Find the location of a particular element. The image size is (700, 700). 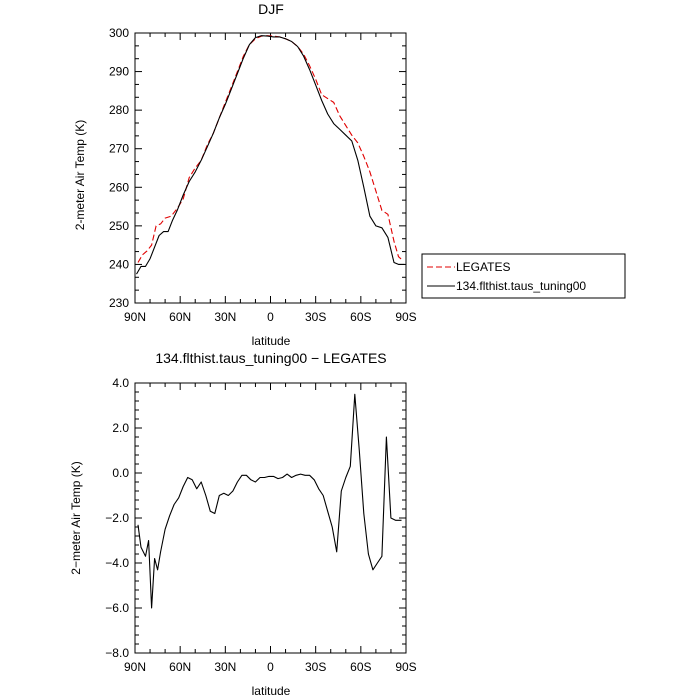

difference-x-tick-label: 90N is located at coordinates (135, 667).